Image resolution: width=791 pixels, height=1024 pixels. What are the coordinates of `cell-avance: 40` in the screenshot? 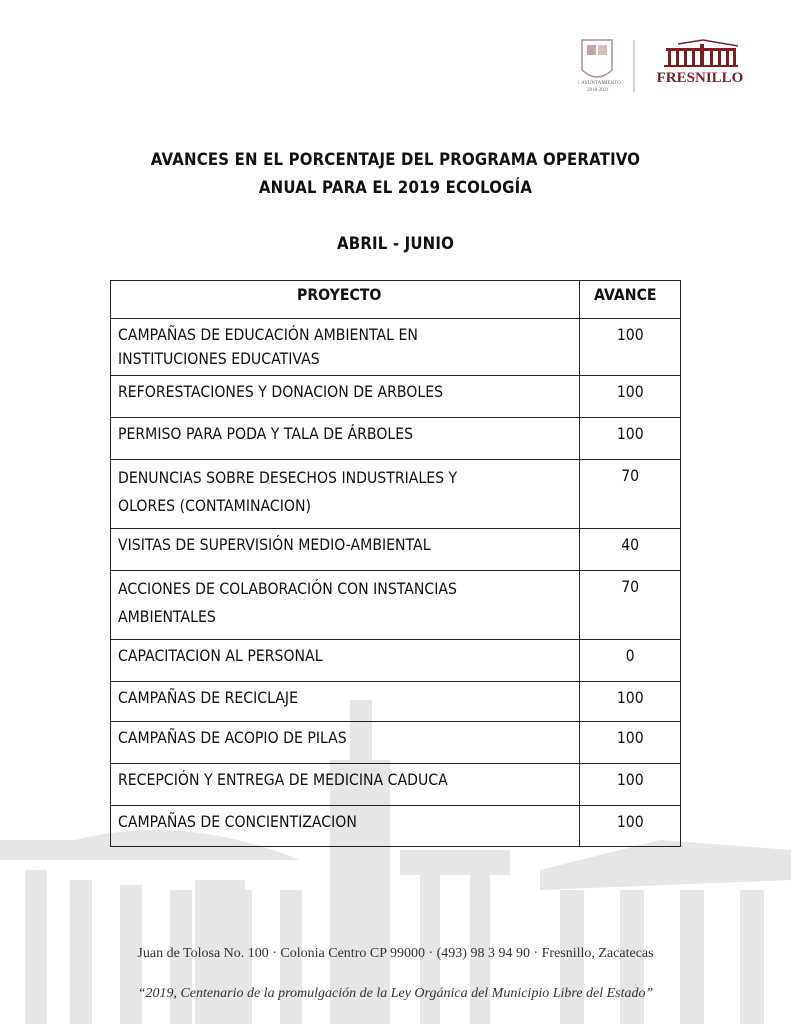 It's located at (630, 549).